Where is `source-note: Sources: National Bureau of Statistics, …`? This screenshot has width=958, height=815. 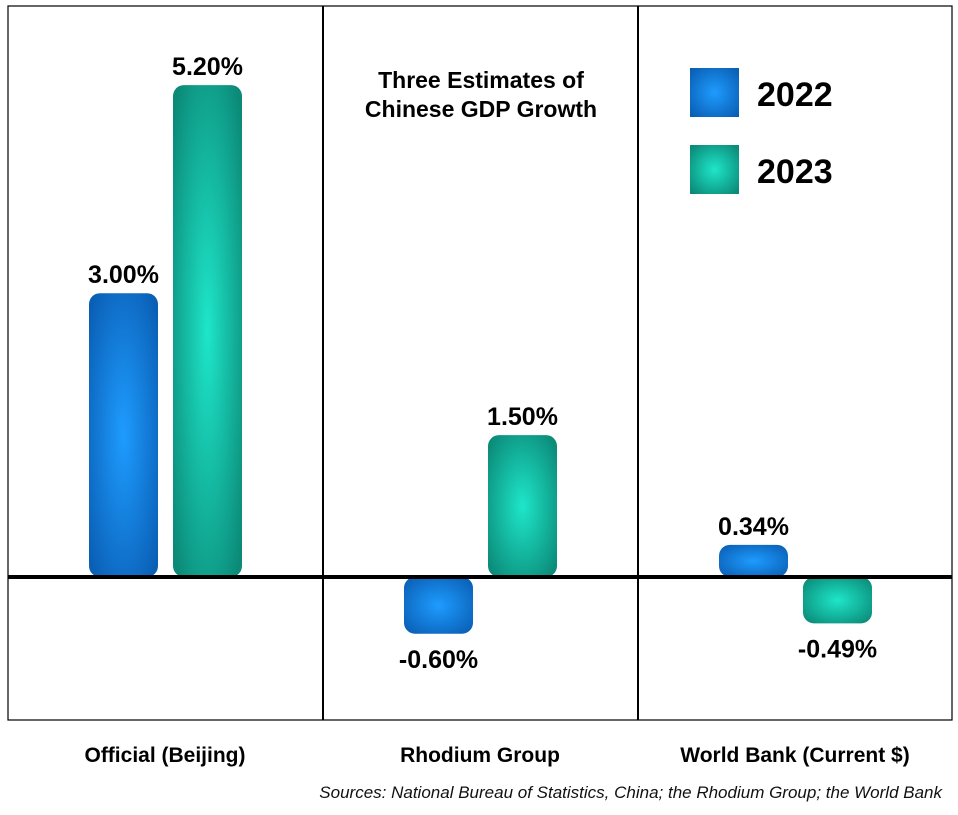 source-note: Sources: National Bureau of Statistics, … is located at coordinates (630, 792).